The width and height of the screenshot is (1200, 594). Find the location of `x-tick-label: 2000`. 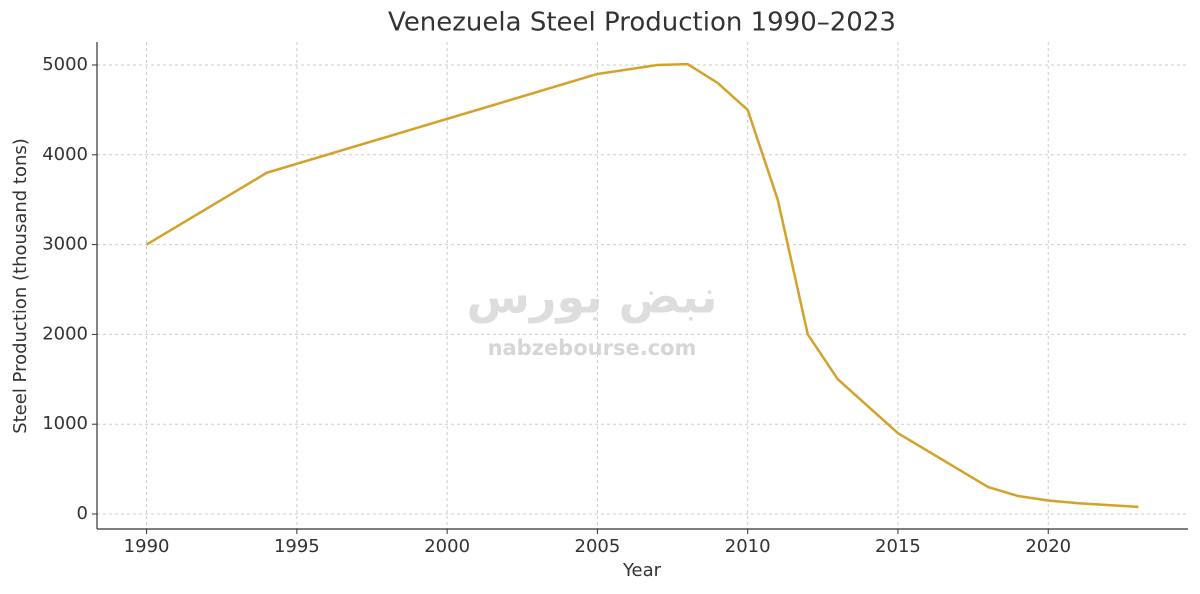

x-tick-label: 2000 is located at coordinates (447, 546).